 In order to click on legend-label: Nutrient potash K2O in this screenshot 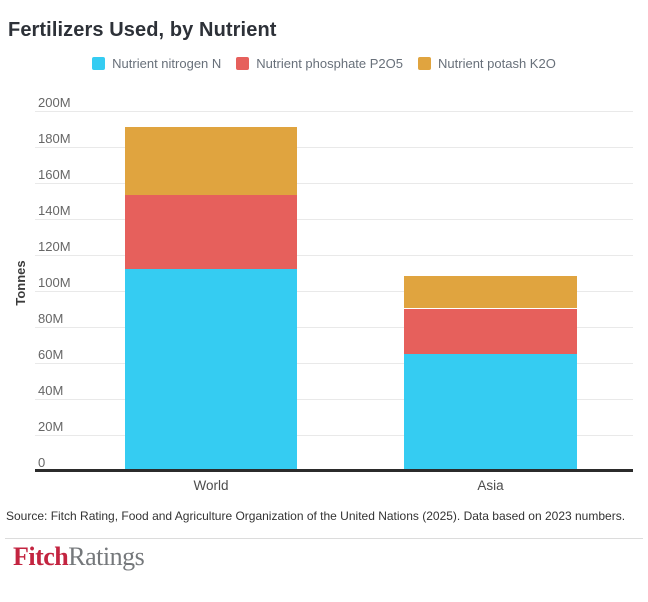, I will do `click(497, 63)`.